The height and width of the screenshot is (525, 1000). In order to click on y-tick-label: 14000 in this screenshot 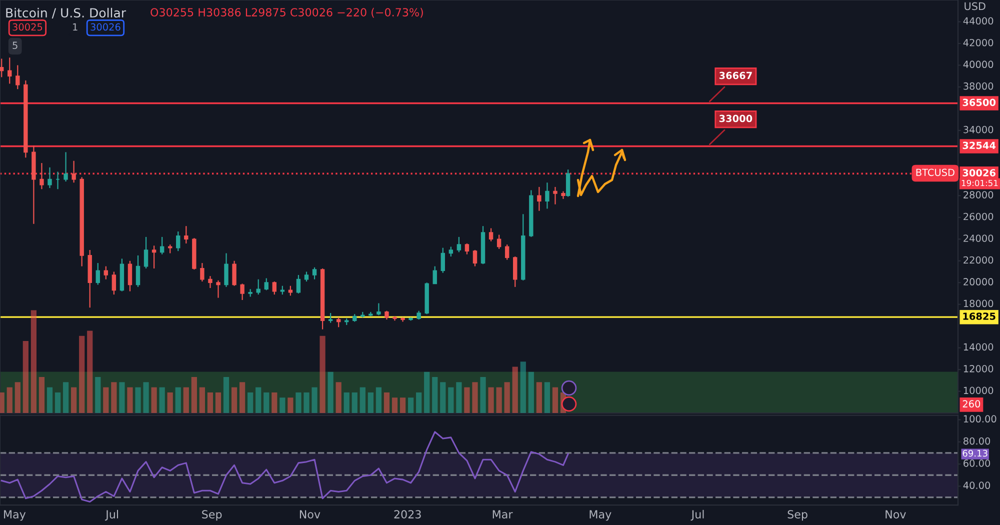, I will do `click(979, 347)`.